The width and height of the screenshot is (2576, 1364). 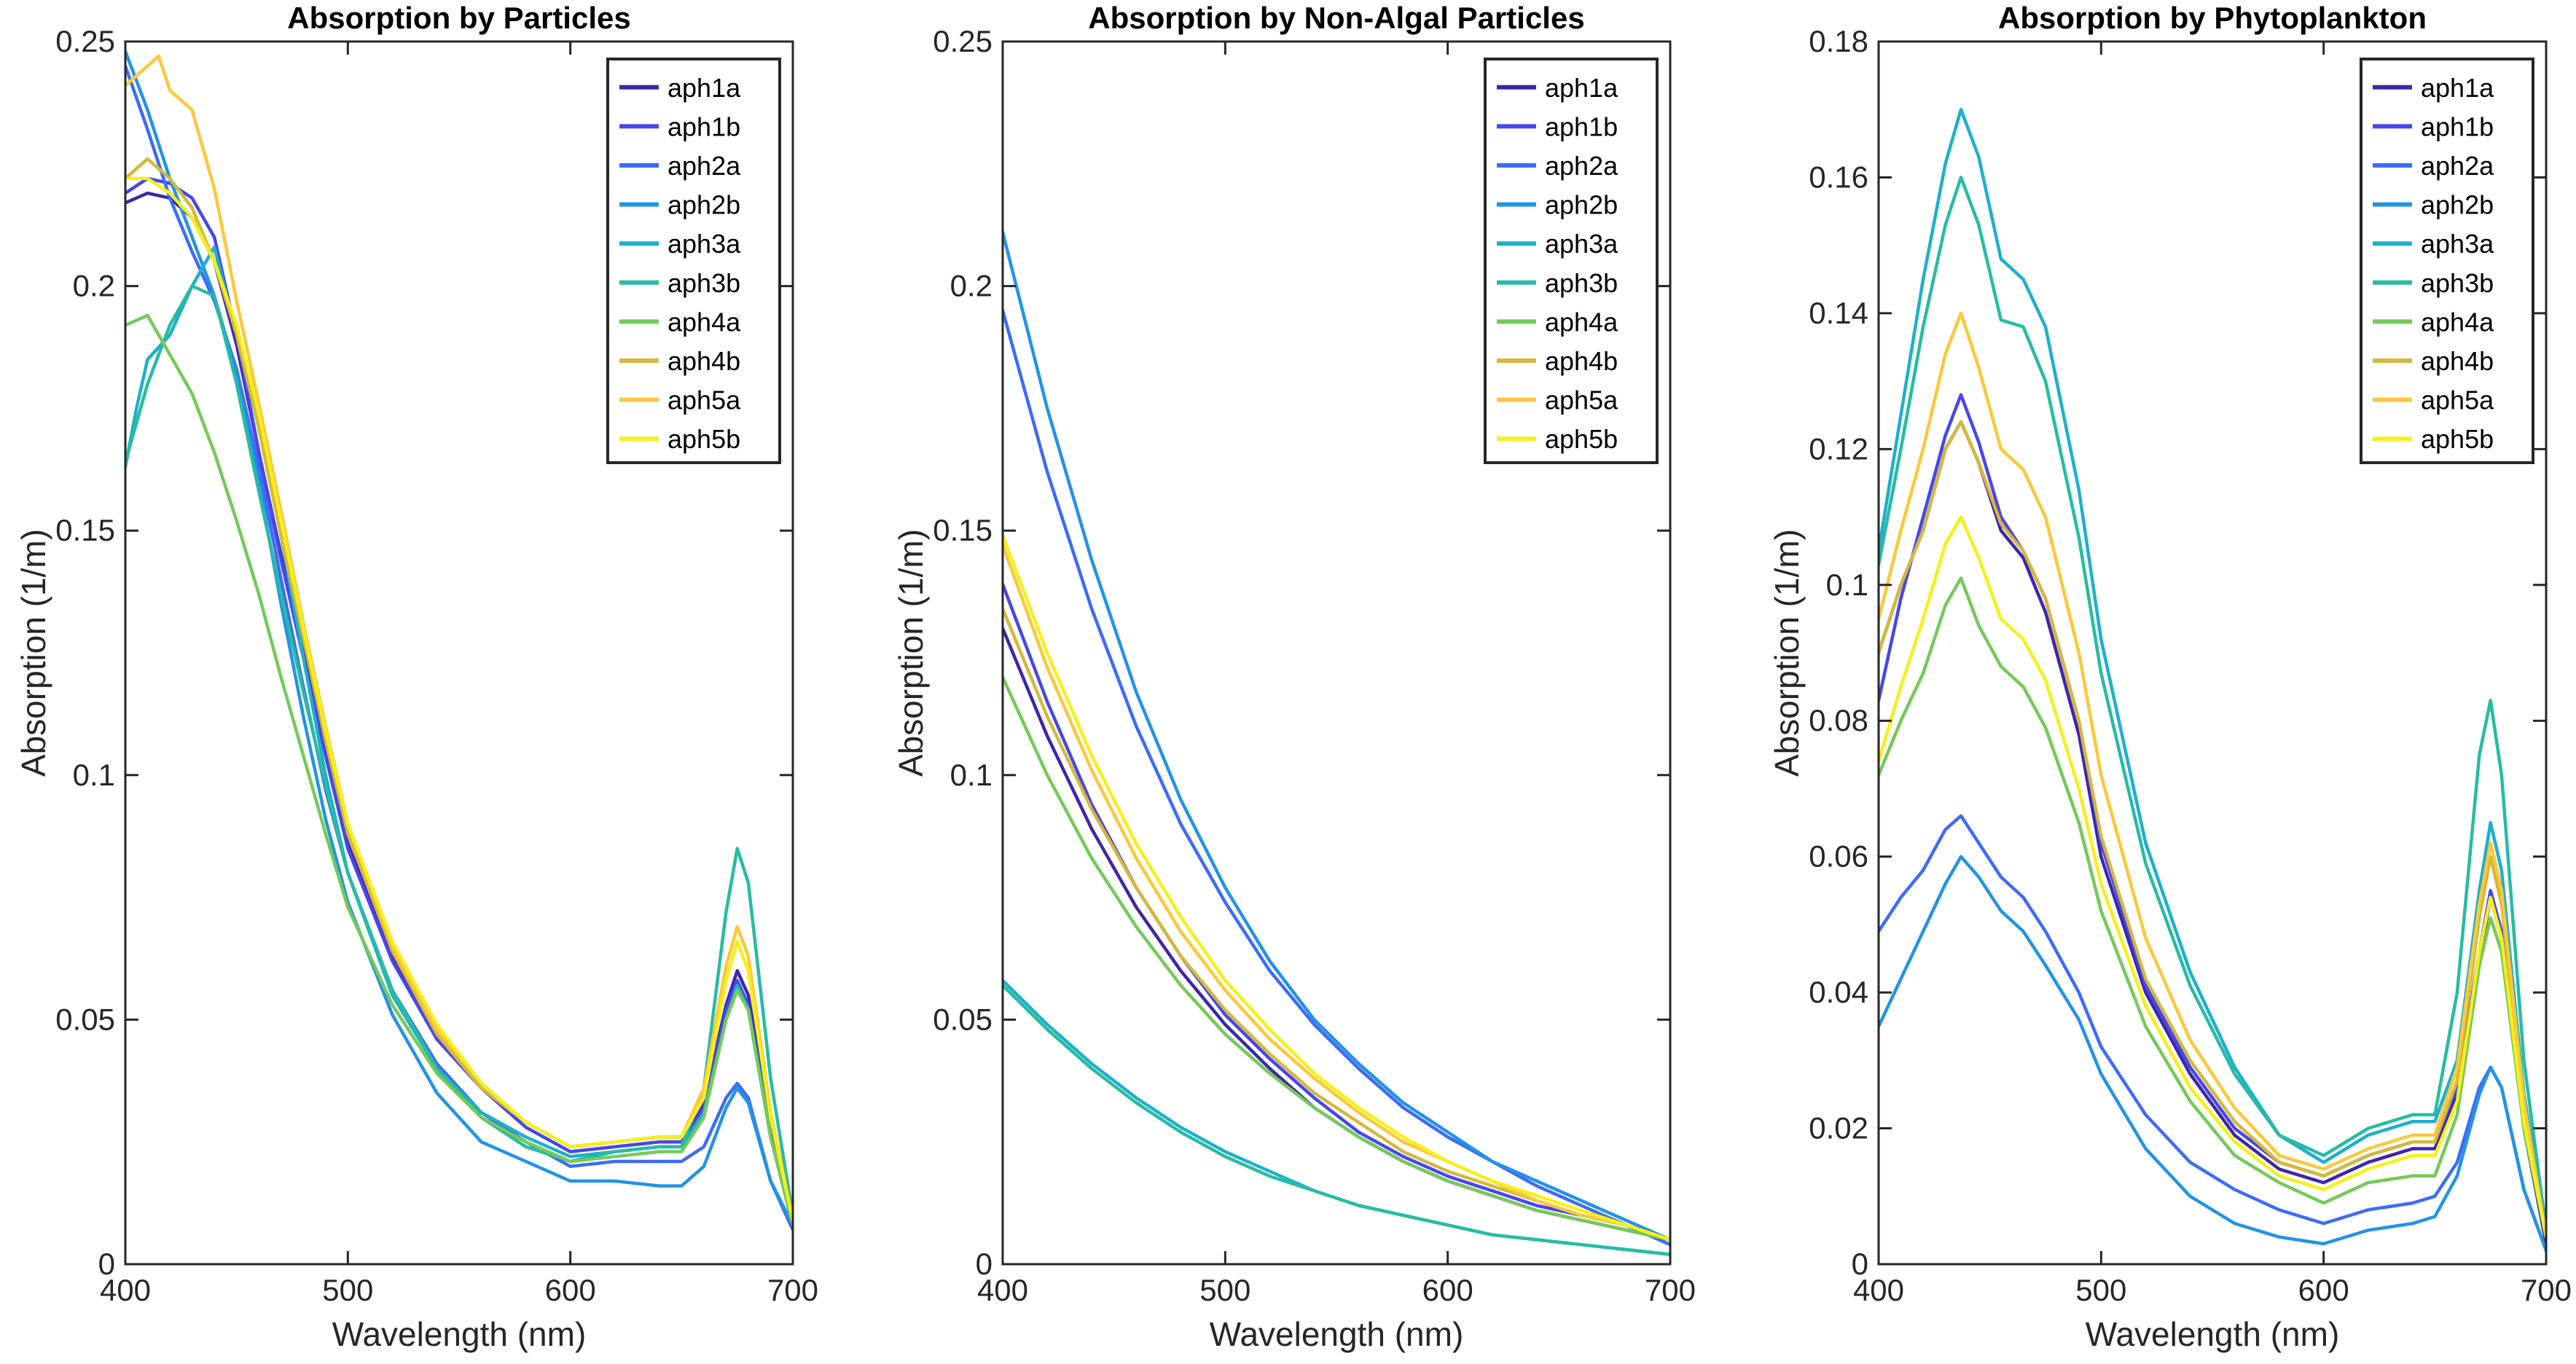 I want to click on series-line-aph3b, so click(x=1336, y=1120).